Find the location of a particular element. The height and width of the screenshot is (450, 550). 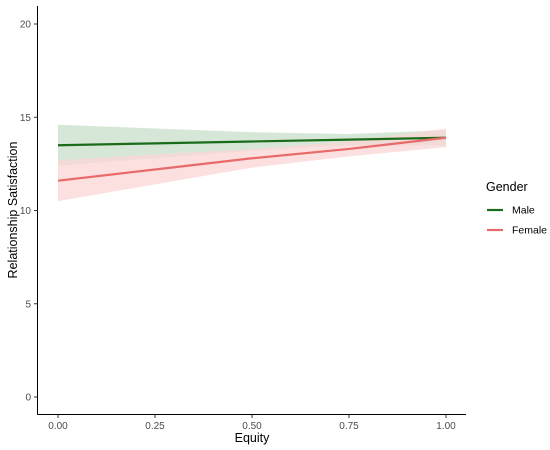

legend: Gender Male Female is located at coordinates (516, 208).